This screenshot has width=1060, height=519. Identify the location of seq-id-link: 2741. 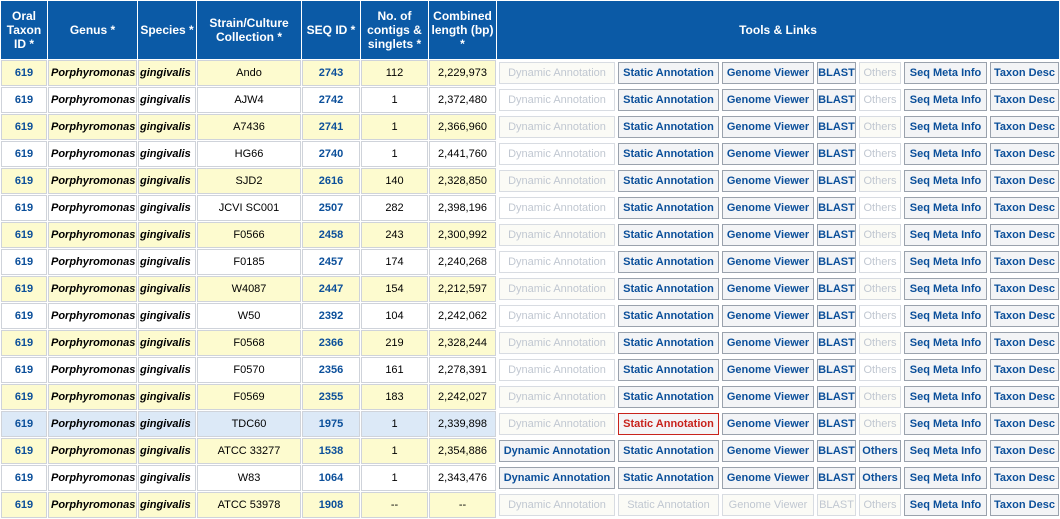
(331, 127).